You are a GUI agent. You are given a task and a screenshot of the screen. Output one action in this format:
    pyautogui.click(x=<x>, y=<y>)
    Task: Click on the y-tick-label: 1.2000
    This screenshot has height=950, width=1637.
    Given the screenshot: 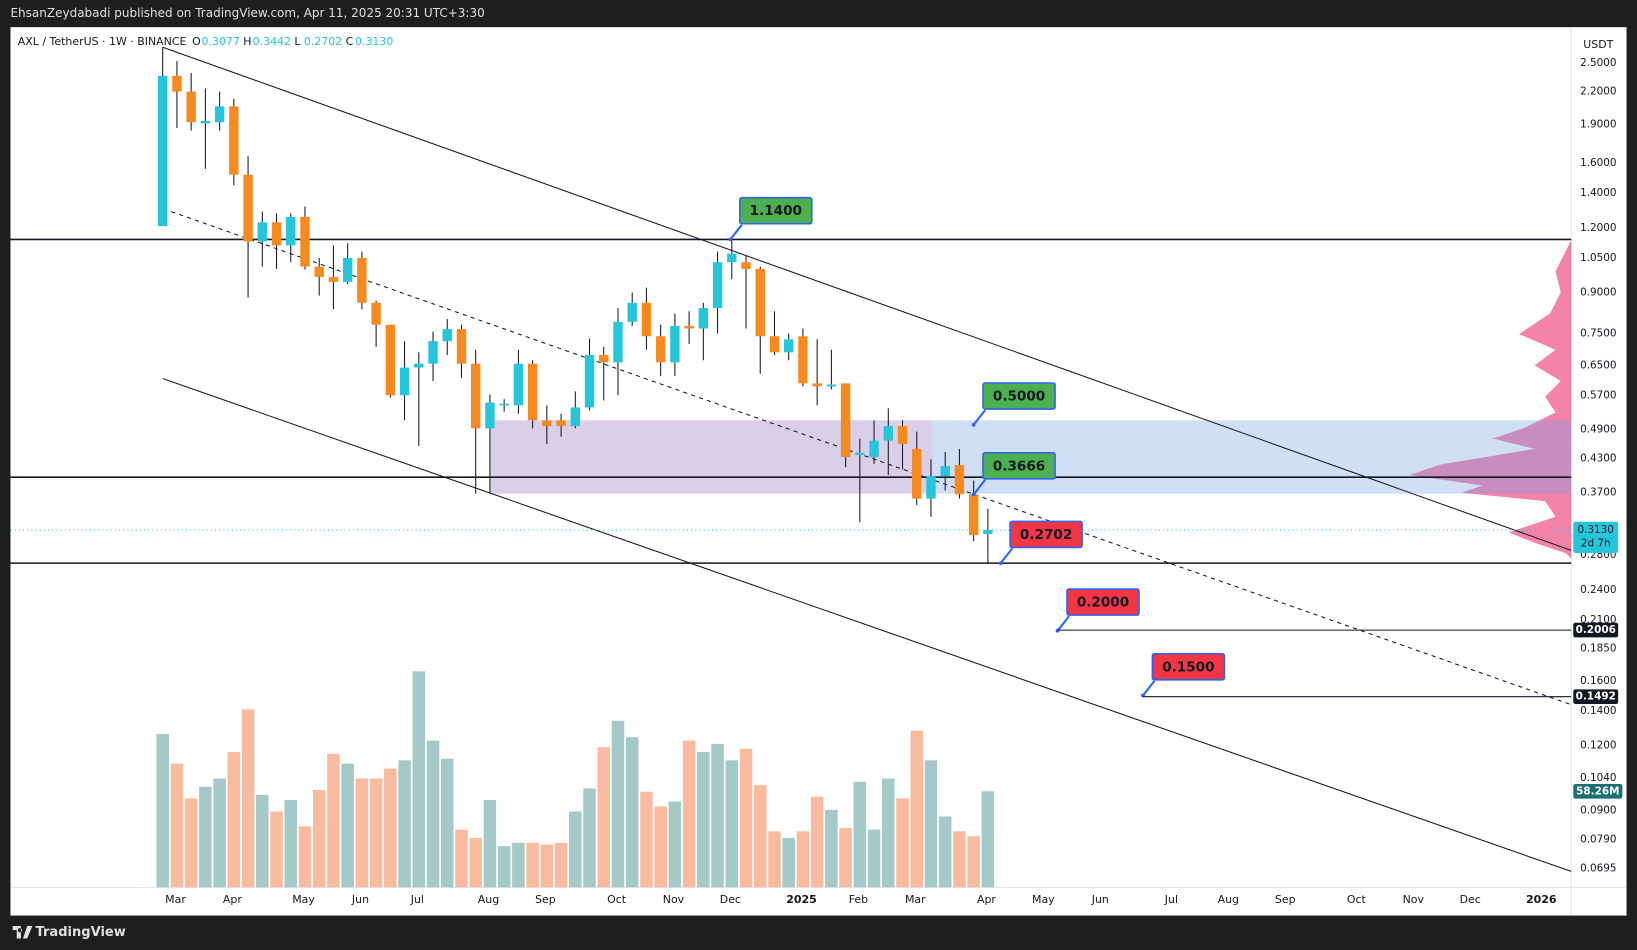 What is the action you would take?
    pyautogui.click(x=1598, y=228)
    